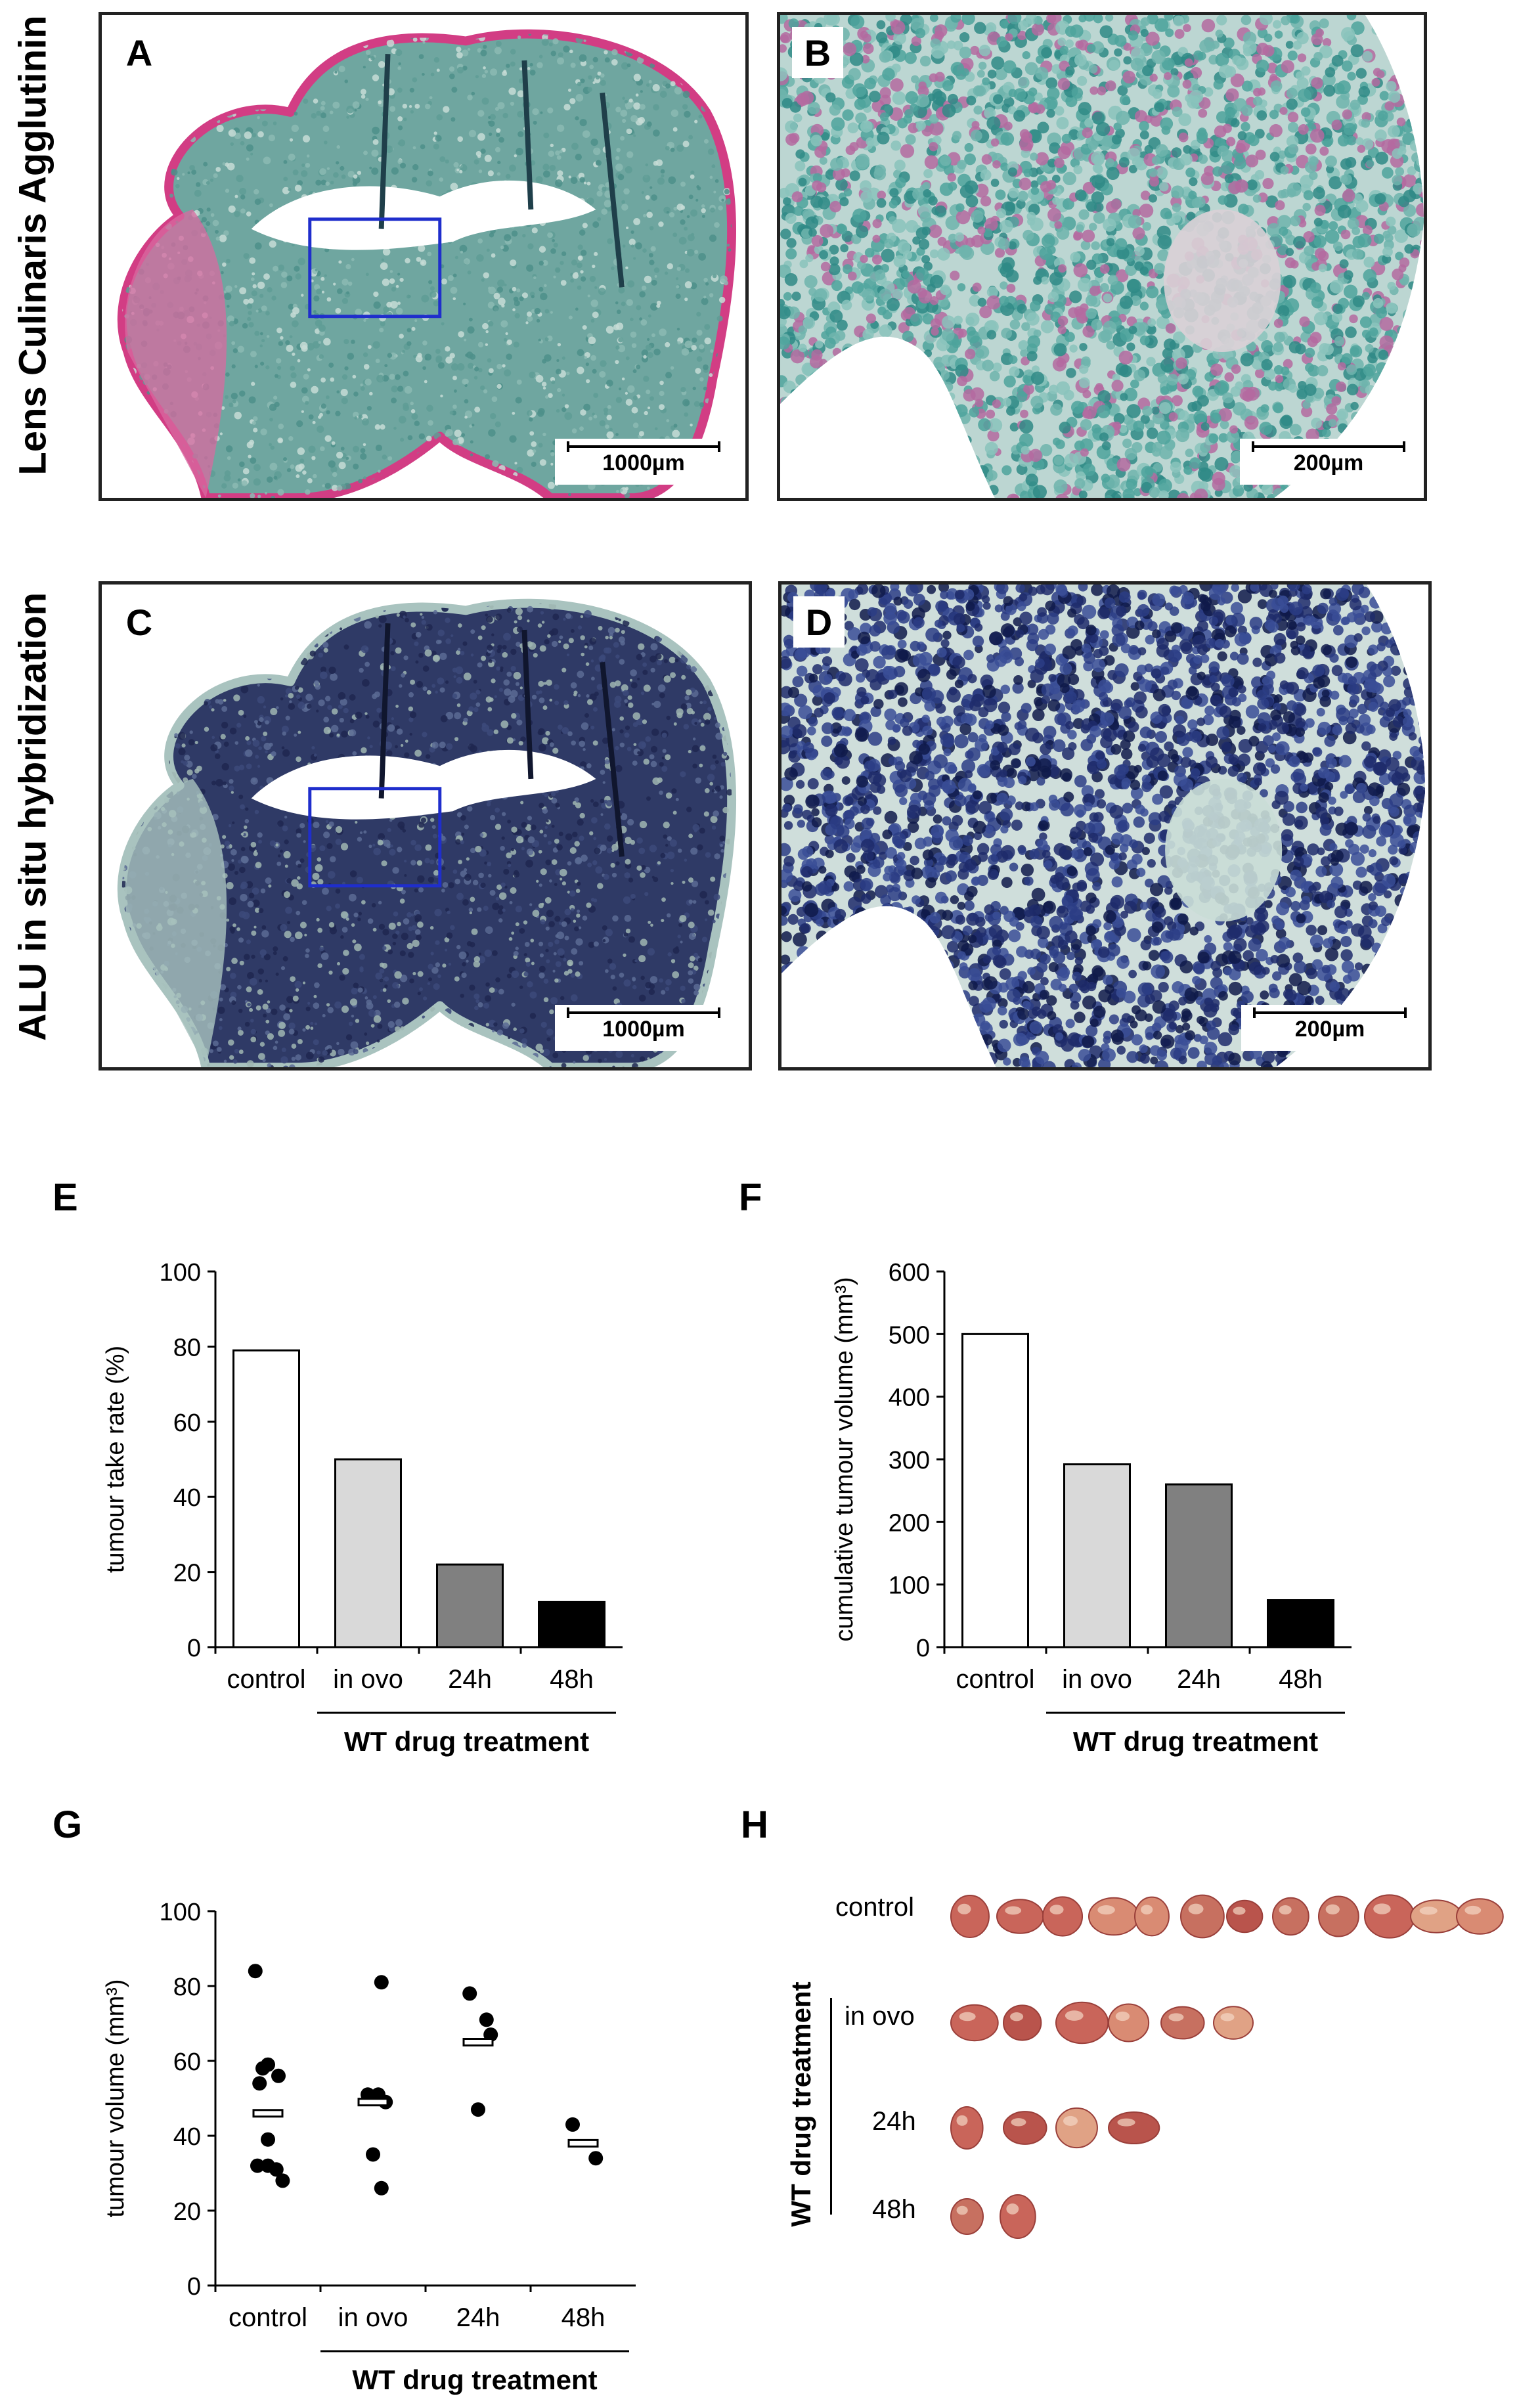 This screenshot has width=1540, height=2407. What do you see at coordinates (181, 1273) in the screenshot?
I see `chart-e-y-tick-label: 100` at bounding box center [181, 1273].